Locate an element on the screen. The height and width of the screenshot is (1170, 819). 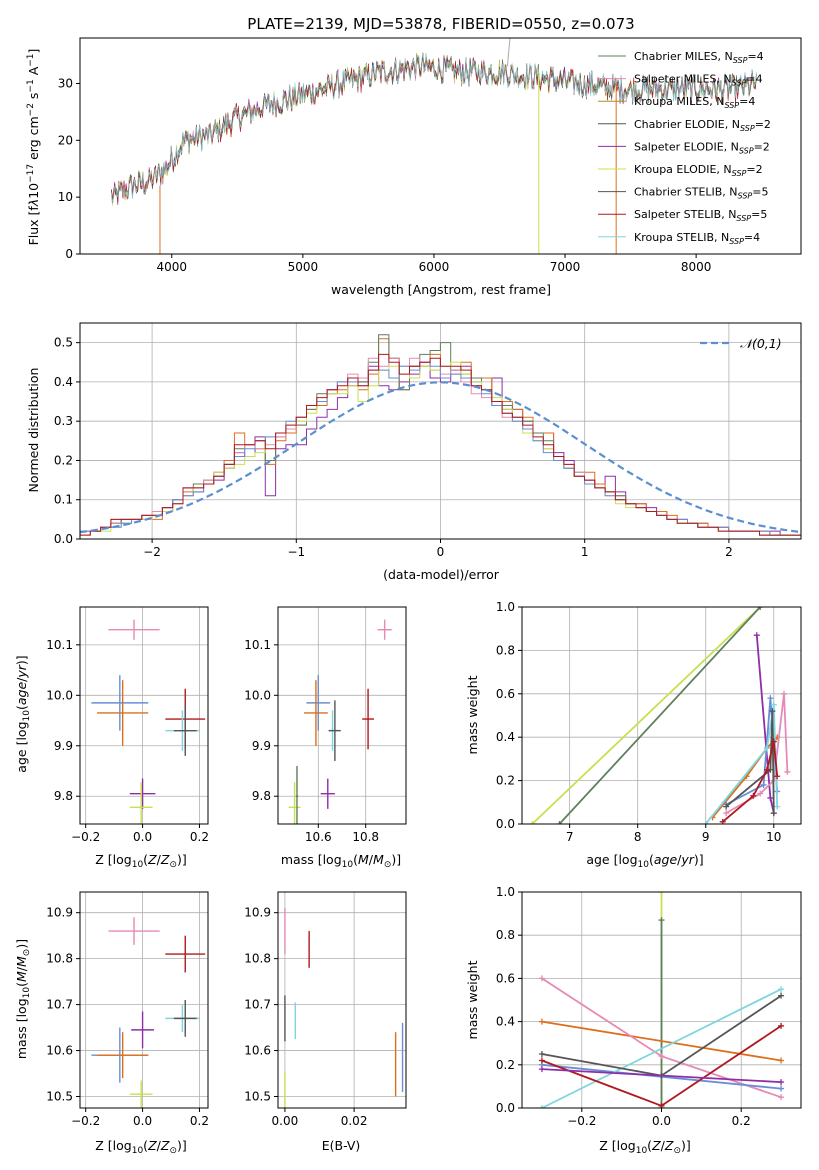
x-tick-label: 10.8 is located at coordinates (365, 837).